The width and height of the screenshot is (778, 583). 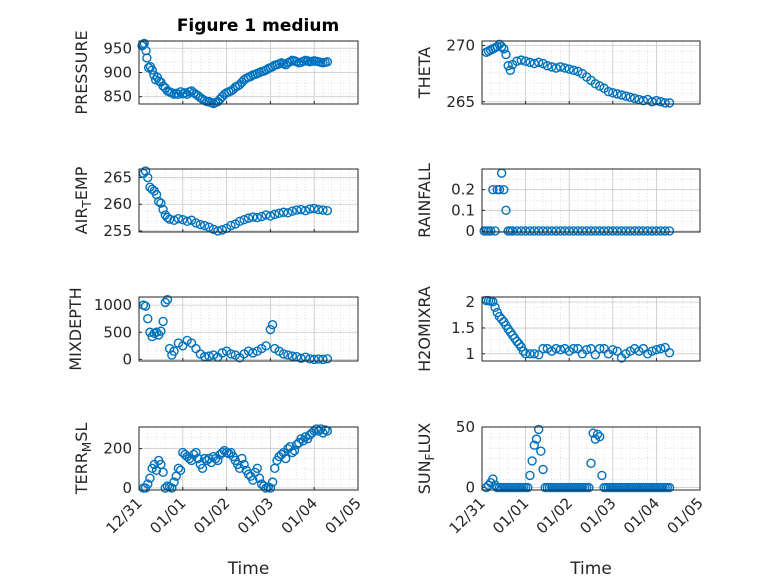 I want to click on y-tick-label: 0.2, so click(x=463, y=190).